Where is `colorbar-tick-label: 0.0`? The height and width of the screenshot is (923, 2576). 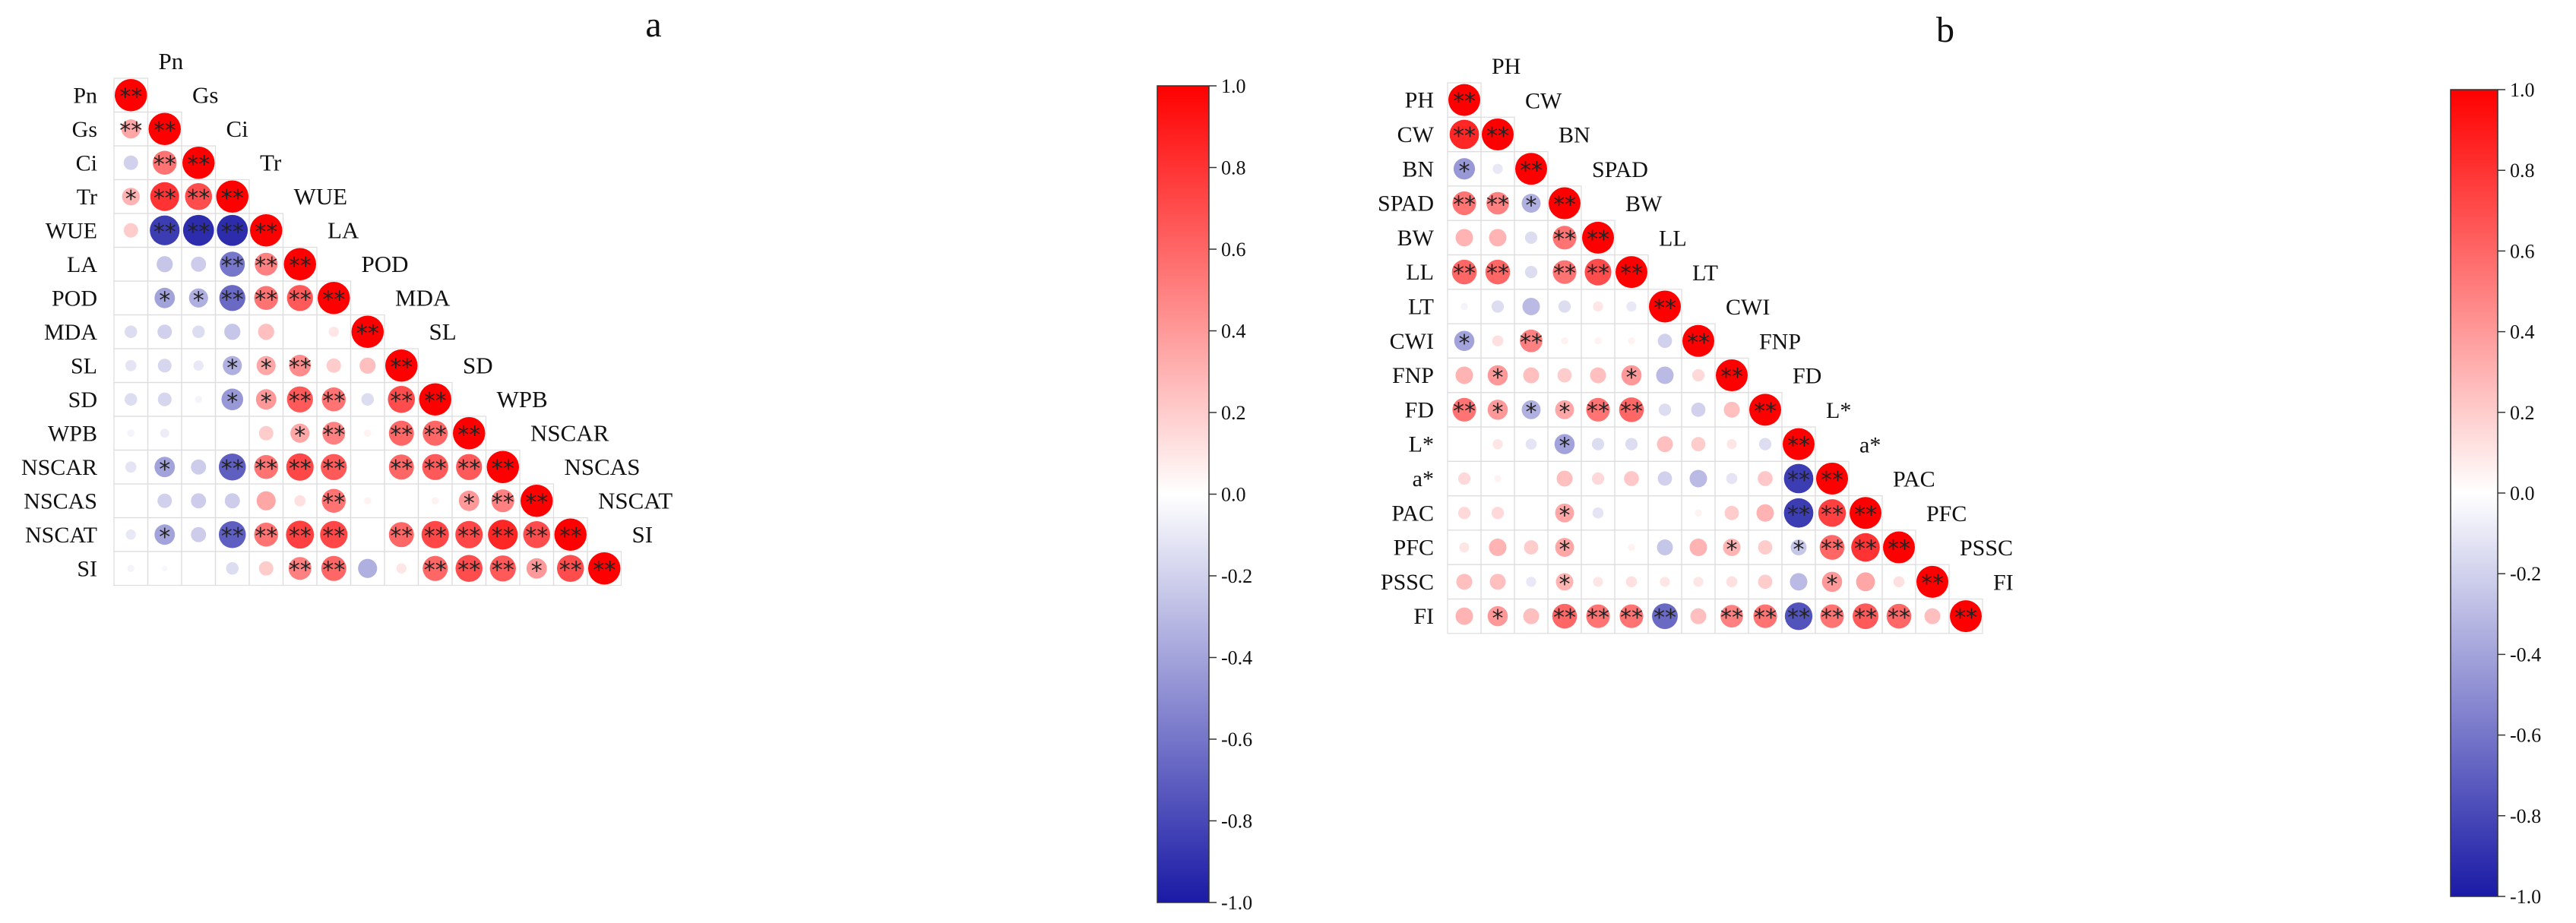
colorbar-tick-label: 0.0 is located at coordinates (1233, 495).